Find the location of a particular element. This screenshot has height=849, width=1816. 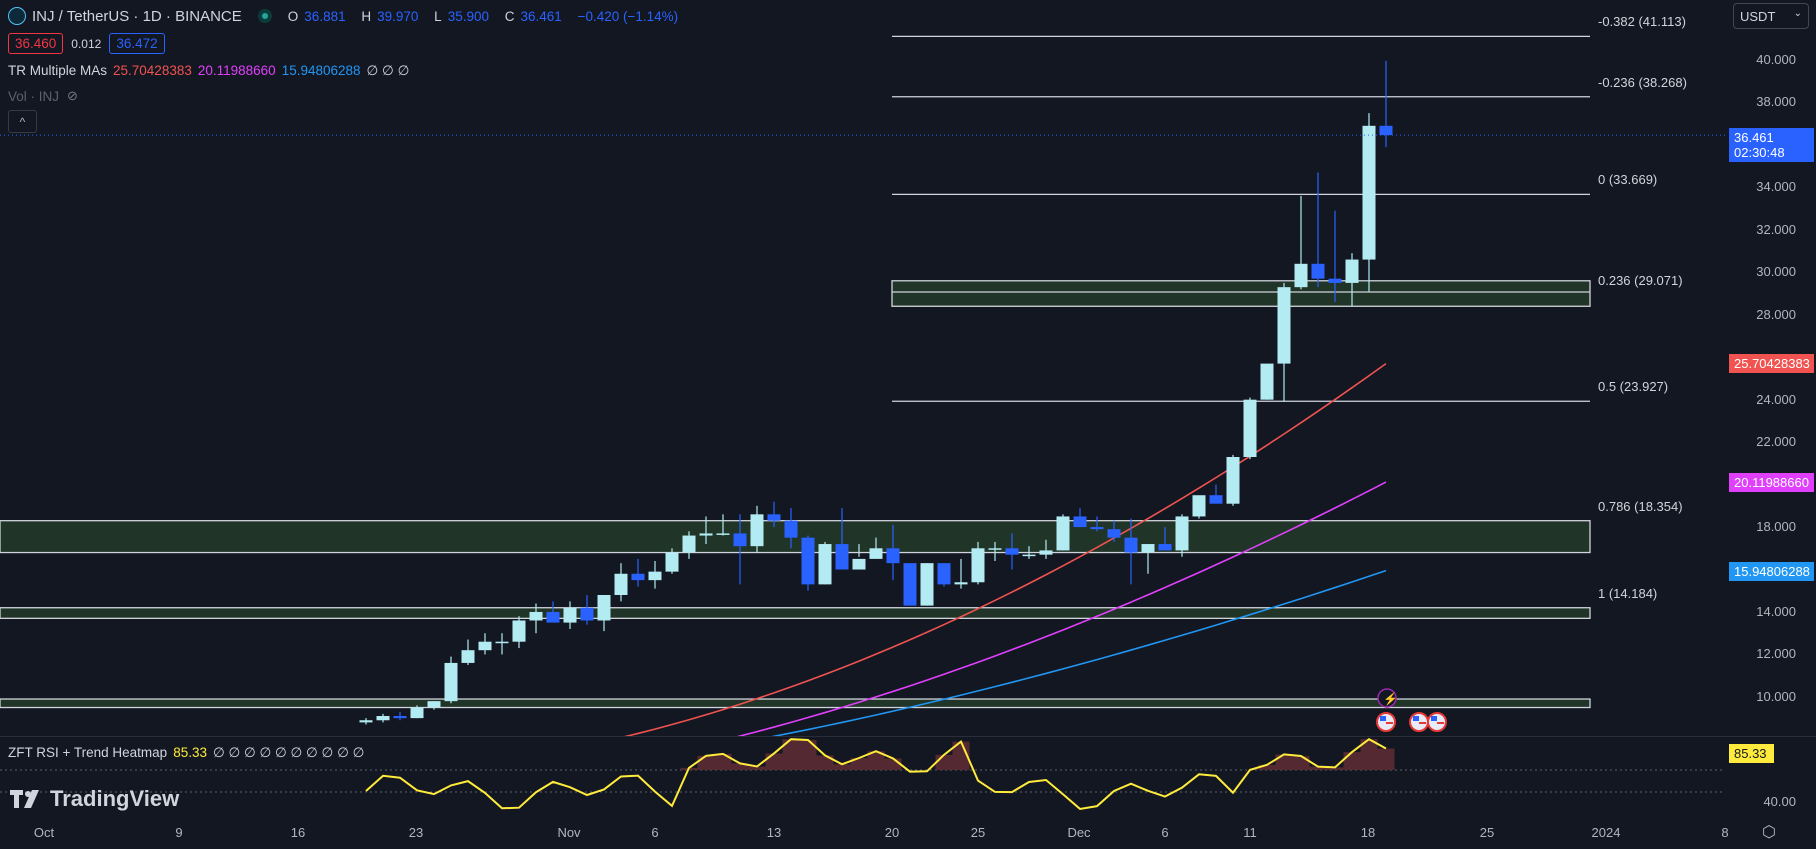

fib-level-label: -0.382 (41.113) is located at coordinates (1642, 22).